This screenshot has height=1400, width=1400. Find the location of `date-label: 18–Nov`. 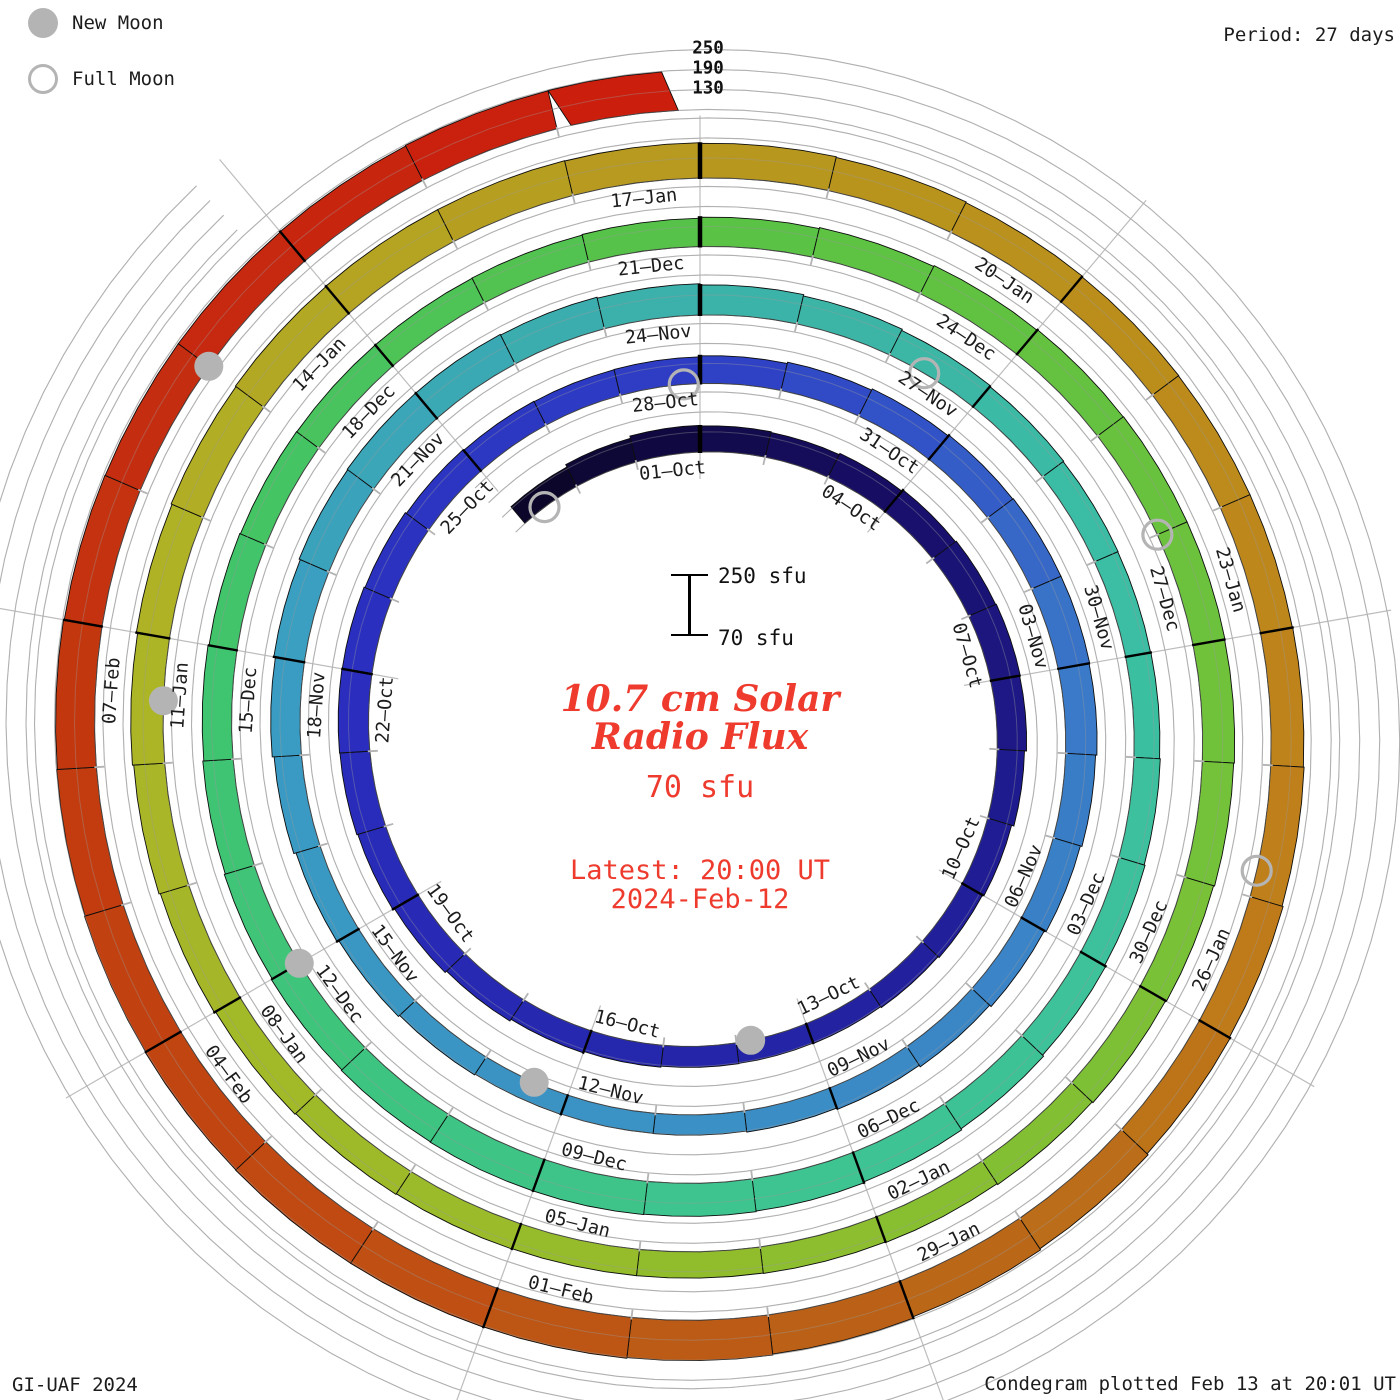

date-label: 18–Nov is located at coordinates (317, 705).